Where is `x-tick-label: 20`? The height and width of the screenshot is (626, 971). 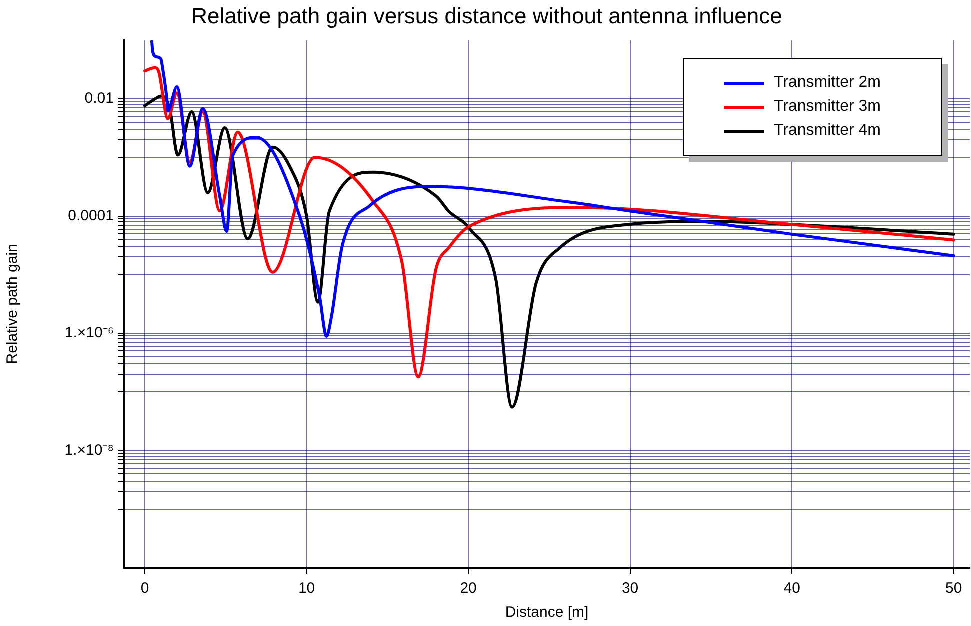
x-tick-label: 20 is located at coordinates (468, 589).